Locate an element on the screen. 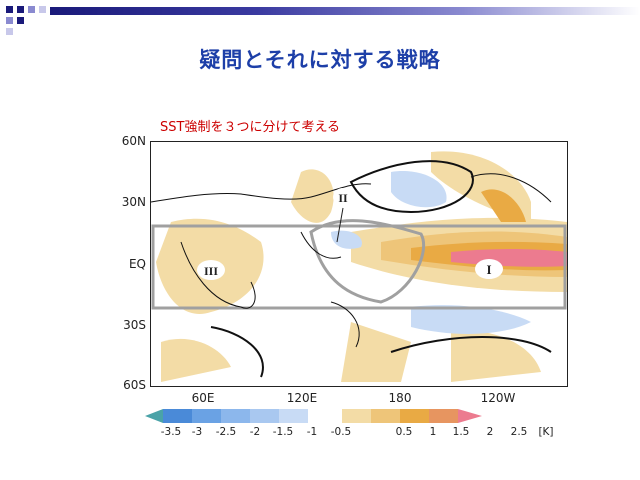 The height and width of the screenshot is (480, 640). lon-label-120w: 120W is located at coordinates (498, 398).